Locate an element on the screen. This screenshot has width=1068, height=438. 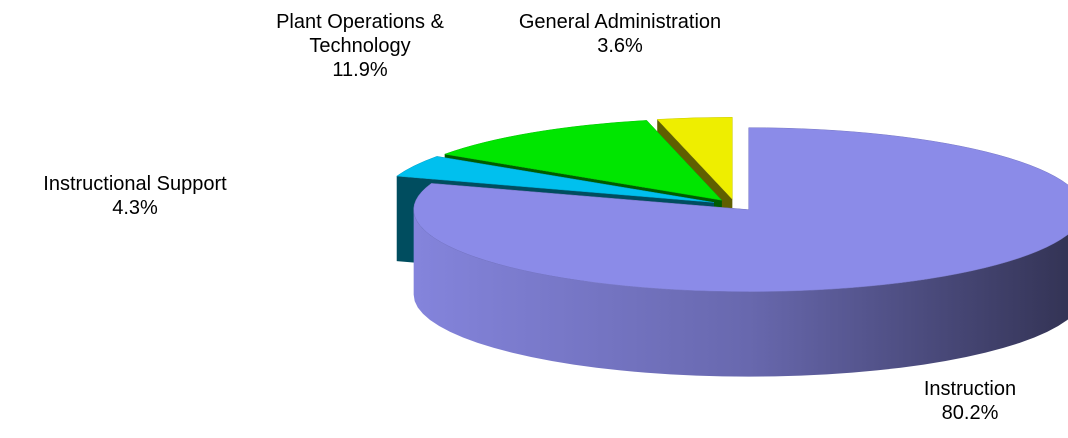
slice-label: Instruction 80.2% is located at coordinates (970, 401).